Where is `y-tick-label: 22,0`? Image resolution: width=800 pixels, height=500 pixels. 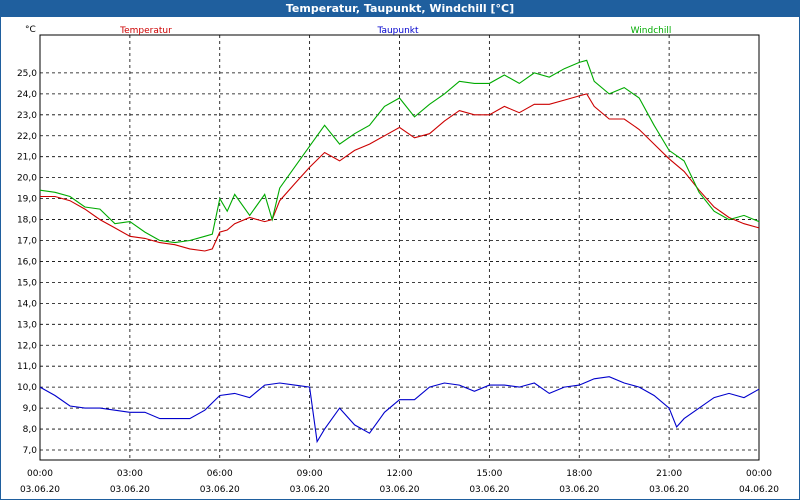
y-tick-label: 22,0 is located at coordinates (27, 137).